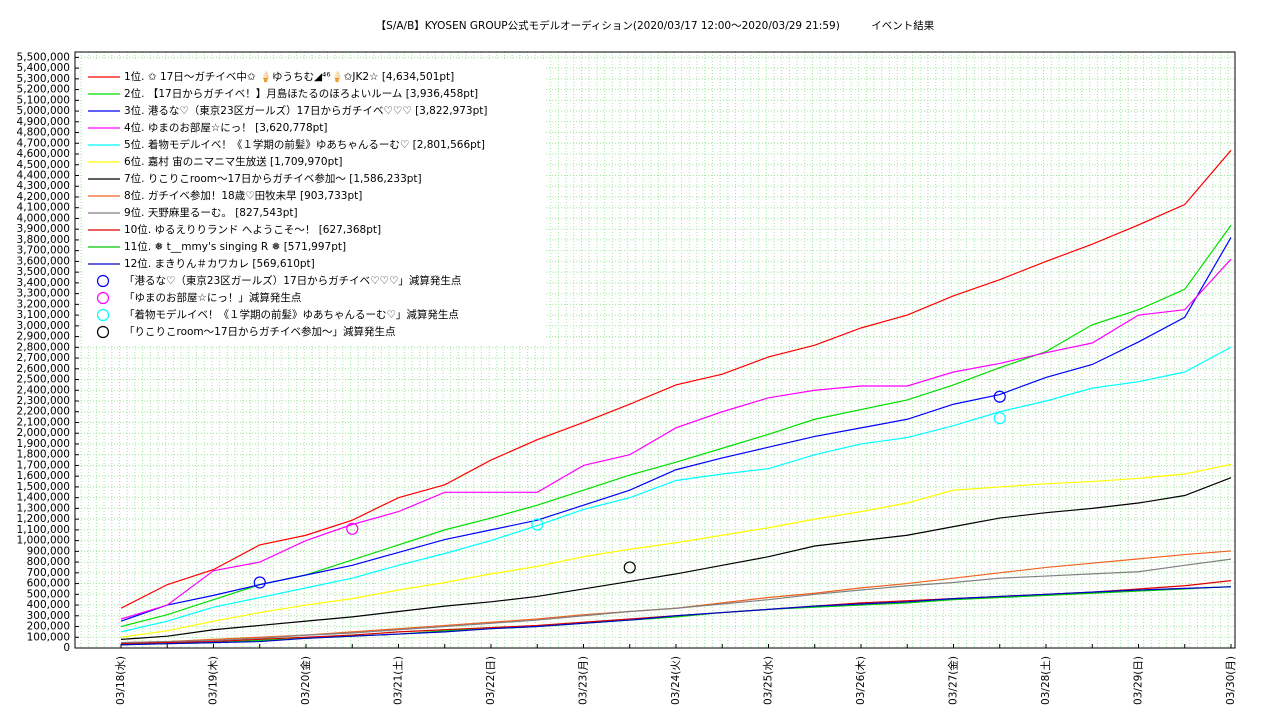  Describe the element at coordinates (861, 680) in the screenshot. I see `x-tick-label: 03/26(木)` at that location.